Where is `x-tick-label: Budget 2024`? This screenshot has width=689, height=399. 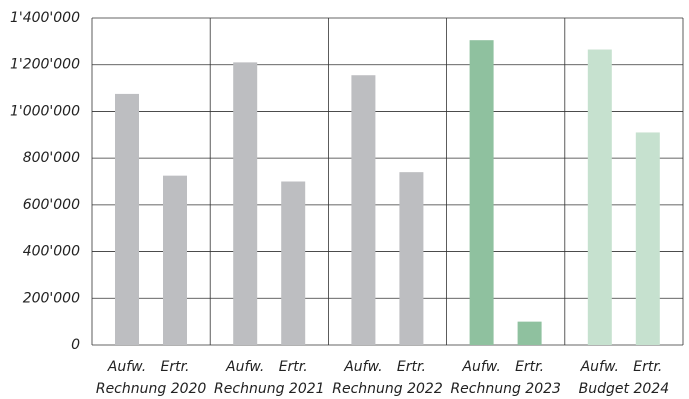 x-tick-label: Budget 2024 is located at coordinates (624, 389).